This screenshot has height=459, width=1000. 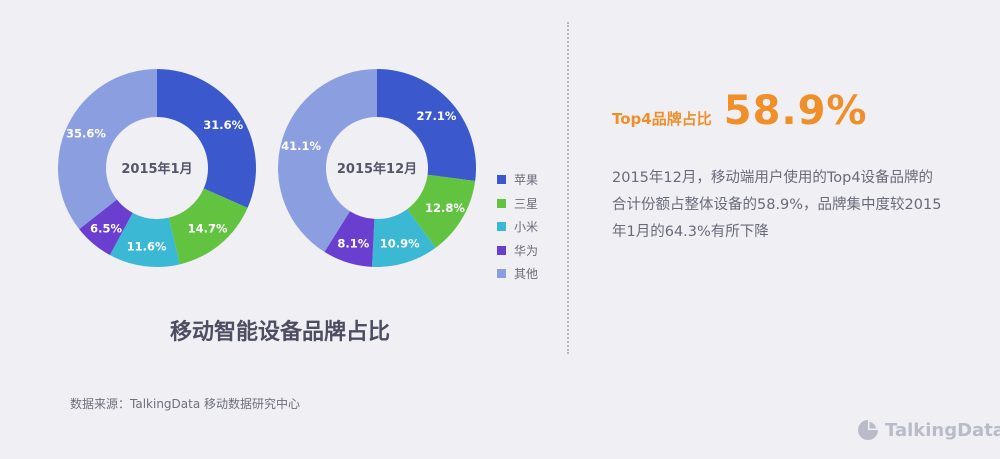 What do you see at coordinates (147, 246) in the screenshot?
I see `slice-label-xiaomi: 11.6%` at bounding box center [147, 246].